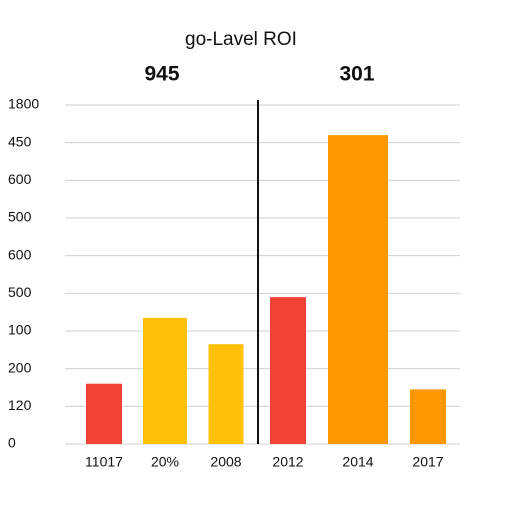  What do you see at coordinates (427, 462) in the screenshot?
I see `x-tick-label: 2017` at bounding box center [427, 462].